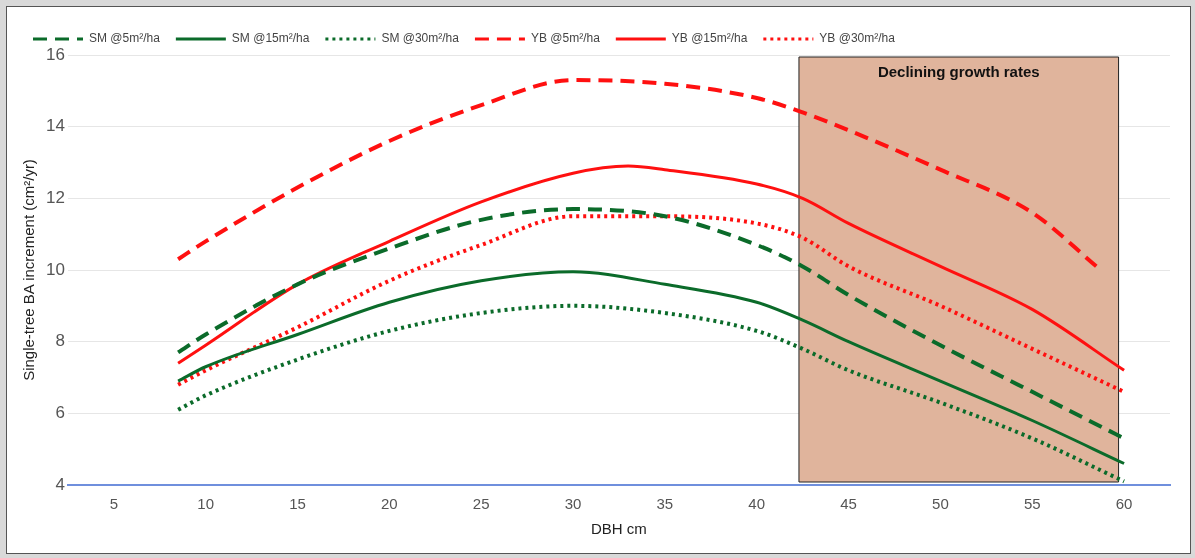 Image resolution: width=1195 pixels, height=558 pixels. I want to click on x-axis-title: DBH cm, so click(619, 529).